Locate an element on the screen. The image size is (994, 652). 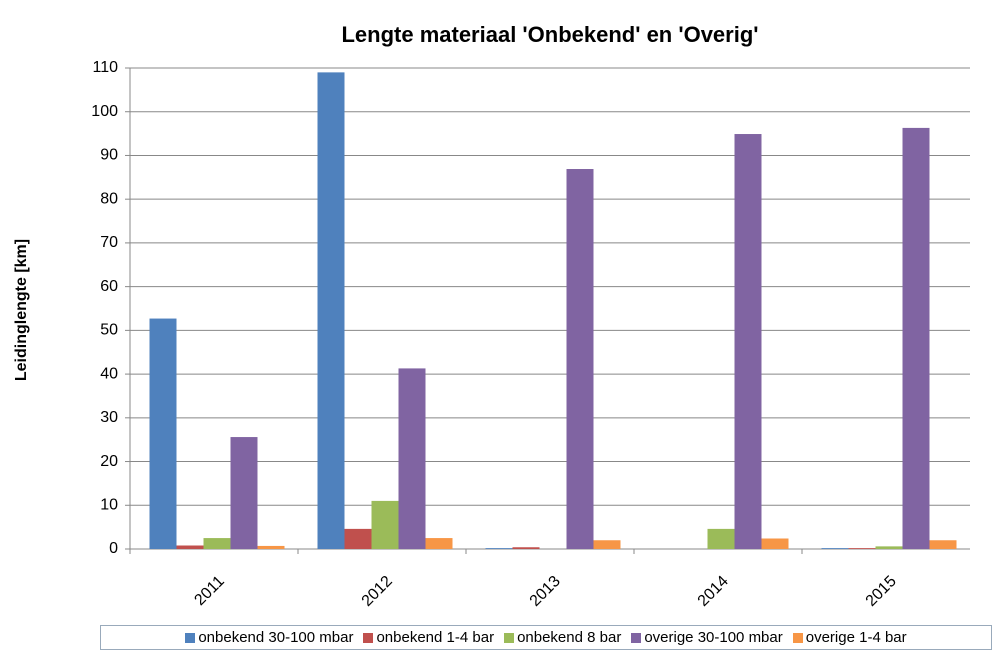
legend-item: onbekend 30-100 mbar is located at coordinates (269, 637).